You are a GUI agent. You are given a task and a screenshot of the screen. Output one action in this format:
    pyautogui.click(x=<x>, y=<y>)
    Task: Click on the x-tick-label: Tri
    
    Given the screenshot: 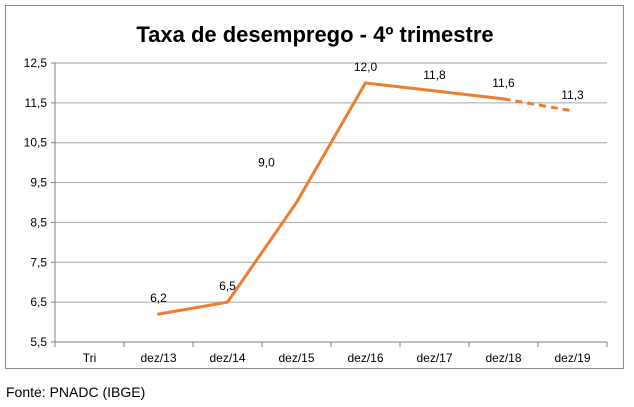 What is the action you would take?
    pyautogui.click(x=90, y=358)
    